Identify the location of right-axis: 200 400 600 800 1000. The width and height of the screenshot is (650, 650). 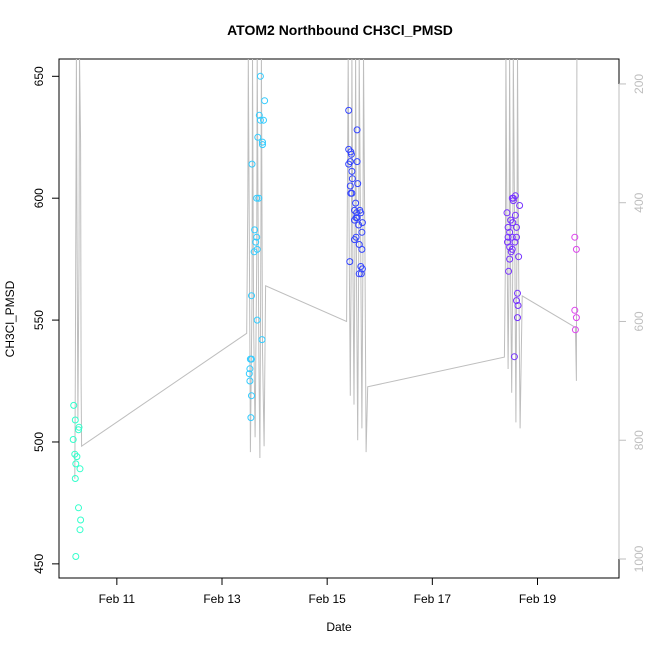
(632, 323).